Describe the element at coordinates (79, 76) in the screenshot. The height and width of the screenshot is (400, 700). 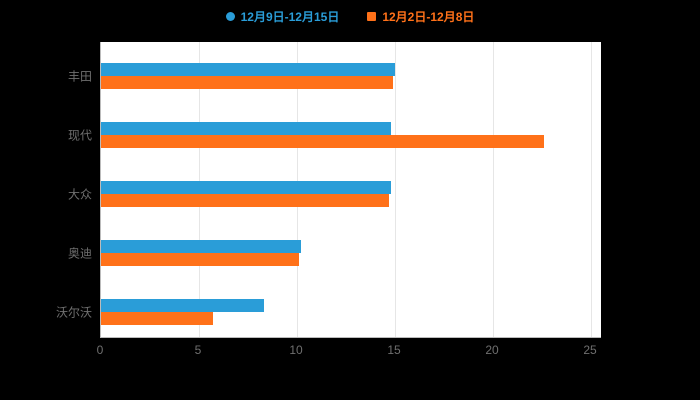
I see `category-label-丰田: 丰田` at that location.